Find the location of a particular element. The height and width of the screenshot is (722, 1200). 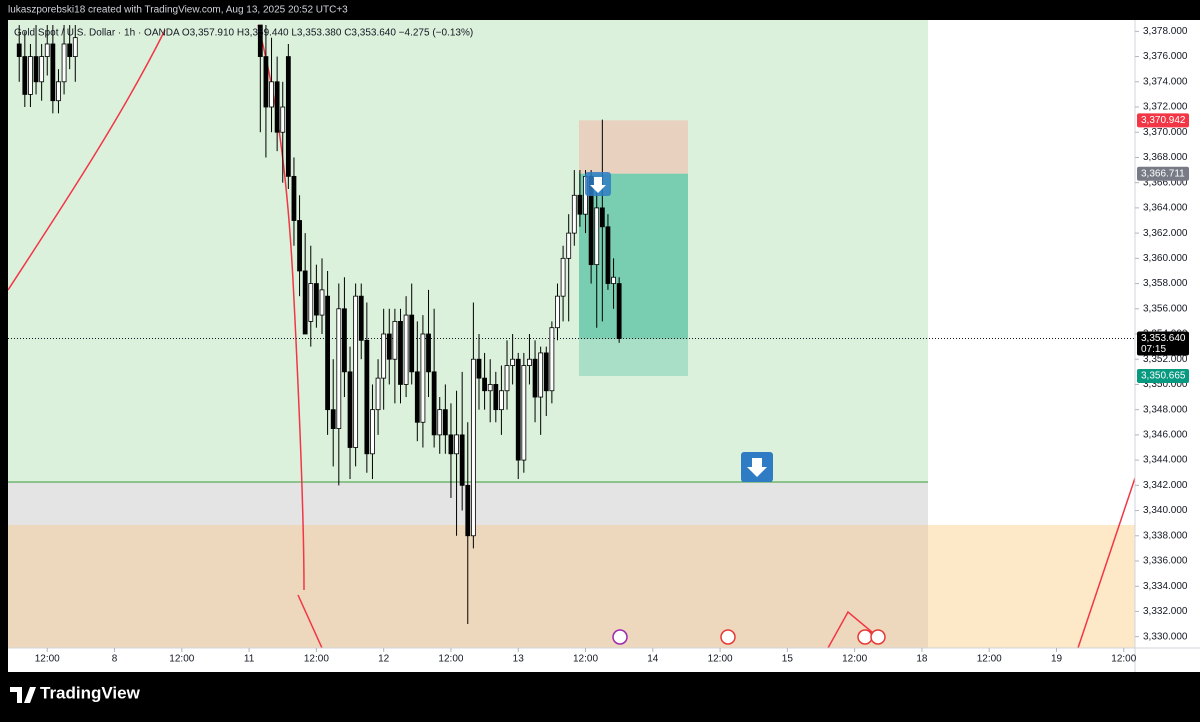

y-tick-label: 3,340.000 is located at coordinates (1165, 510).